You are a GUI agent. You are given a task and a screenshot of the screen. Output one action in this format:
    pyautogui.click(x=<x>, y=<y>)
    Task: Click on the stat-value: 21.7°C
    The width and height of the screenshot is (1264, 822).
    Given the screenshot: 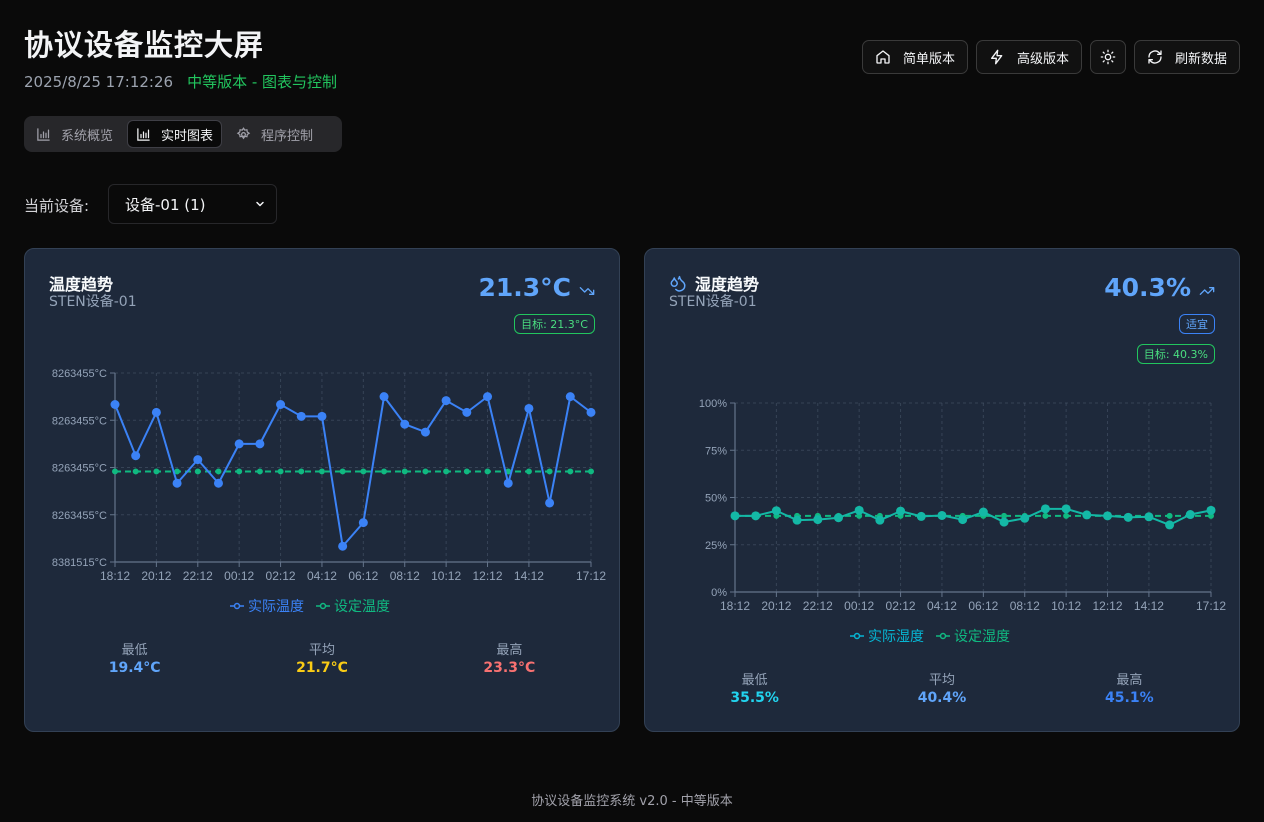 What is the action you would take?
    pyautogui.click(x=322, y=668)
    